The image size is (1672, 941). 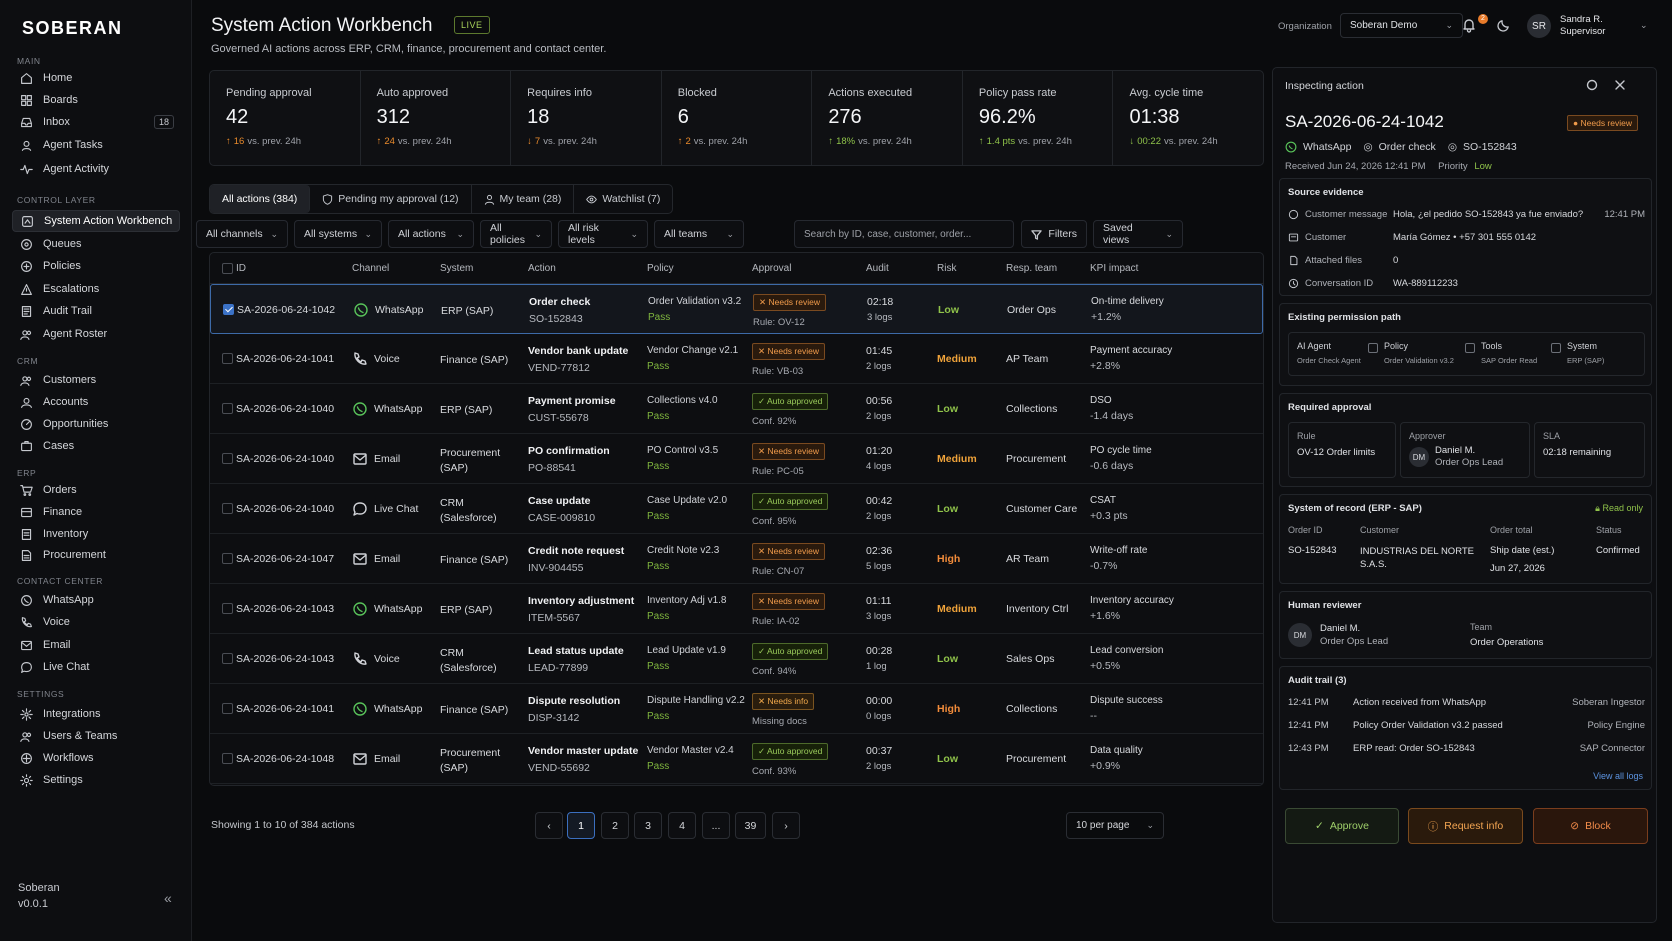 I want to click on kpi-label: Avg. cycle time, so click(x=1166, y=93).